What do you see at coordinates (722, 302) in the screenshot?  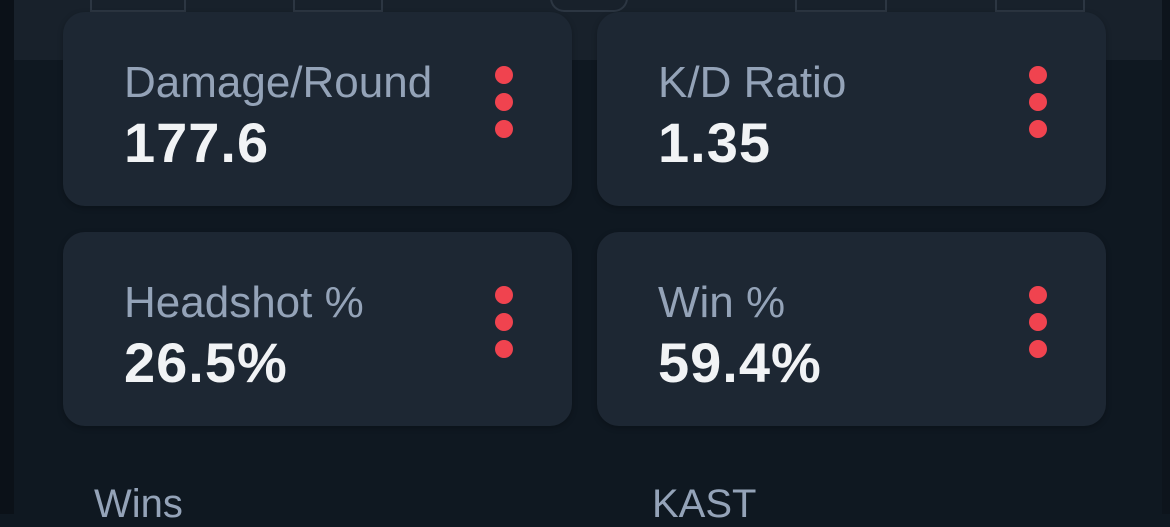 I see `stat-label: Win %` at bounding box center [722, 302].